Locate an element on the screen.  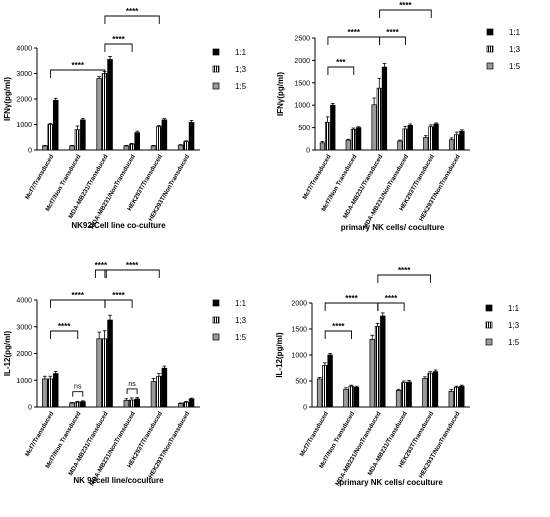
x-axis-label: NK92/Cell line co-culture is located at coordinates (118, 225).